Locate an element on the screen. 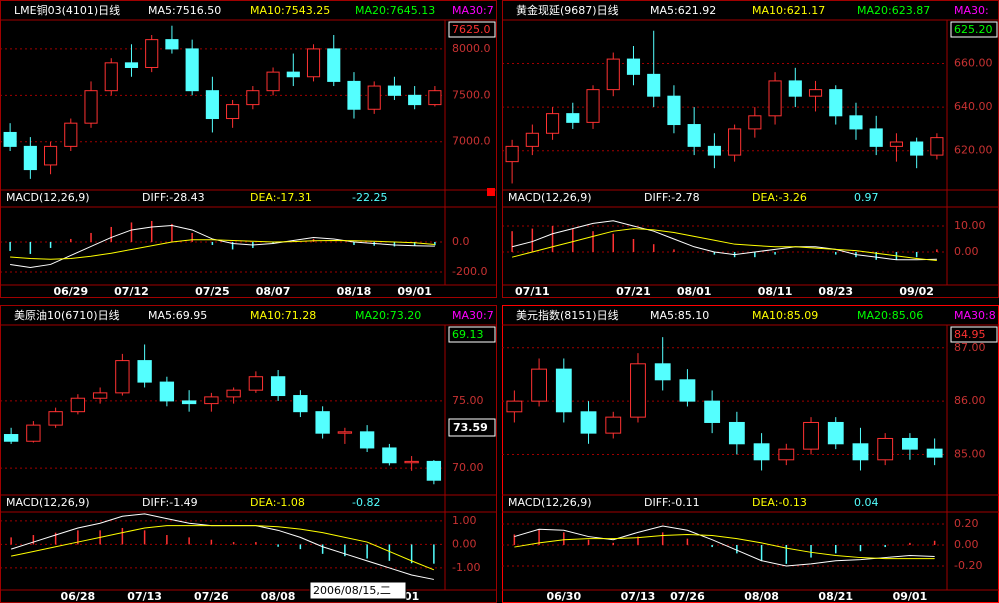 Image resolution: width=999 pixels, height=603 pixels. panel-title: LME铜03(4101)日线 is located at coordinates (67, 10).